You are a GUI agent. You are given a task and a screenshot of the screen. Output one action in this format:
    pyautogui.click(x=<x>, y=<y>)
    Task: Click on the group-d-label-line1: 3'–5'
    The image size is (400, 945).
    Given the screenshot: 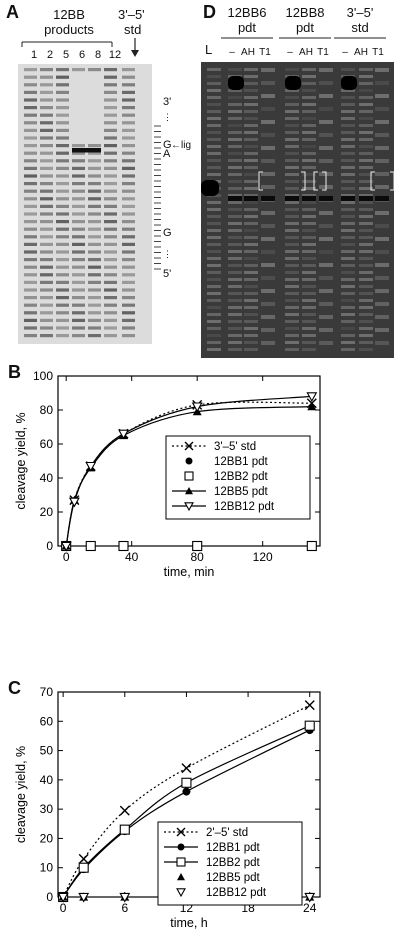 What is the action you would take?
    pyautogui.click(x=360, y=12)
    